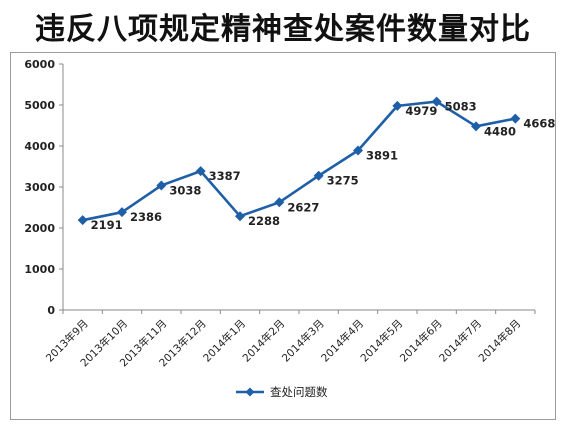 The width and height of the screenshot is (566, 428). I want to click on y-tick-label: 4000, so click(39, 146).